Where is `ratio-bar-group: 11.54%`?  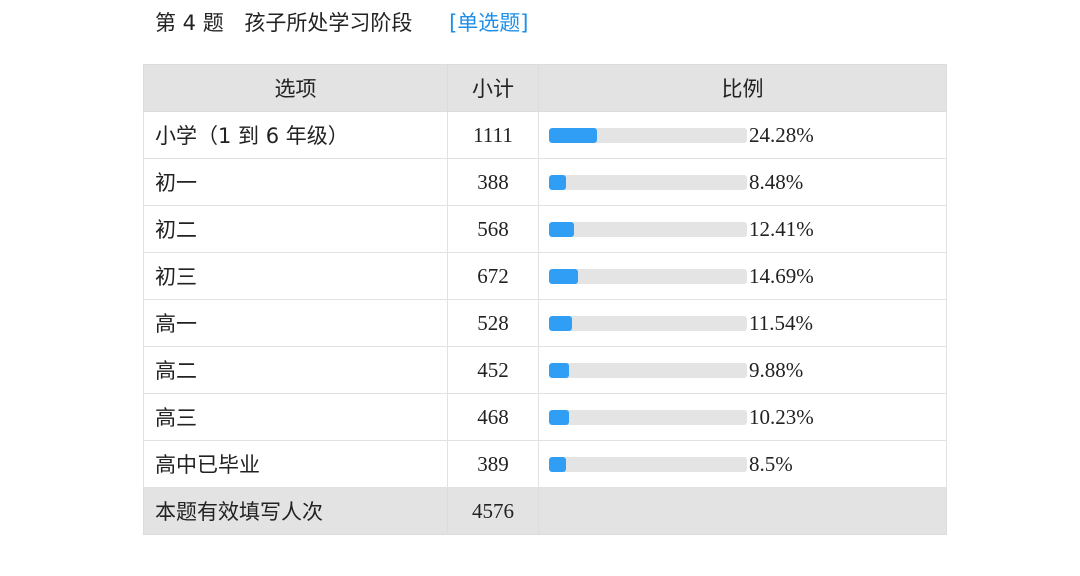 ratio-bar-group: 11.54% is located at coordinates (747, 323).